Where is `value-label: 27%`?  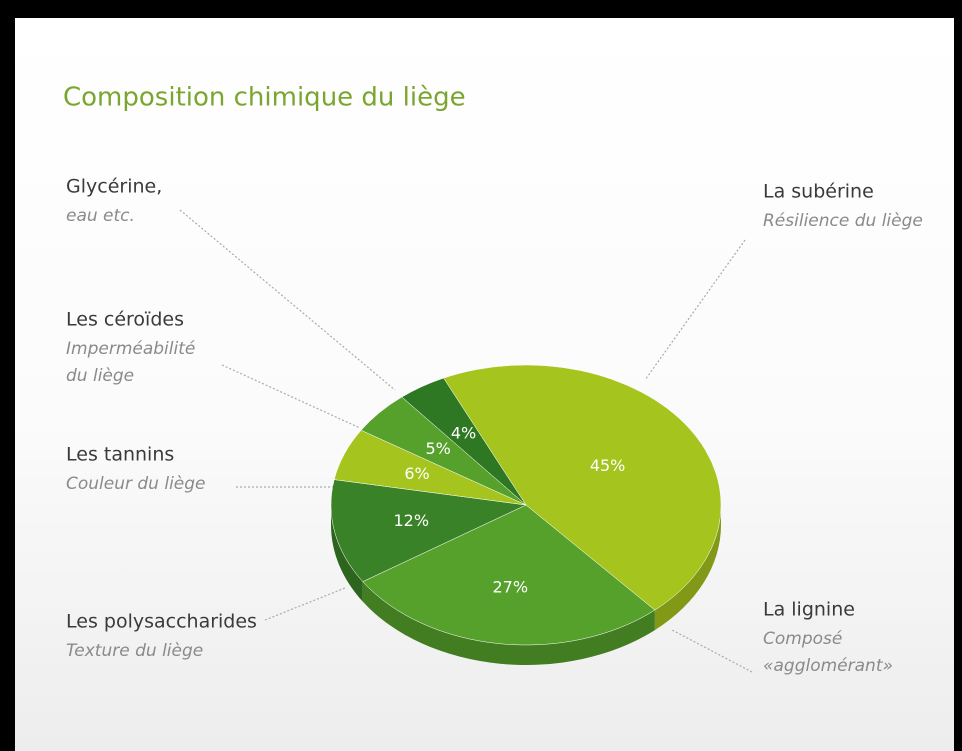 value-label: 27% is located at coordinates (510, 587).